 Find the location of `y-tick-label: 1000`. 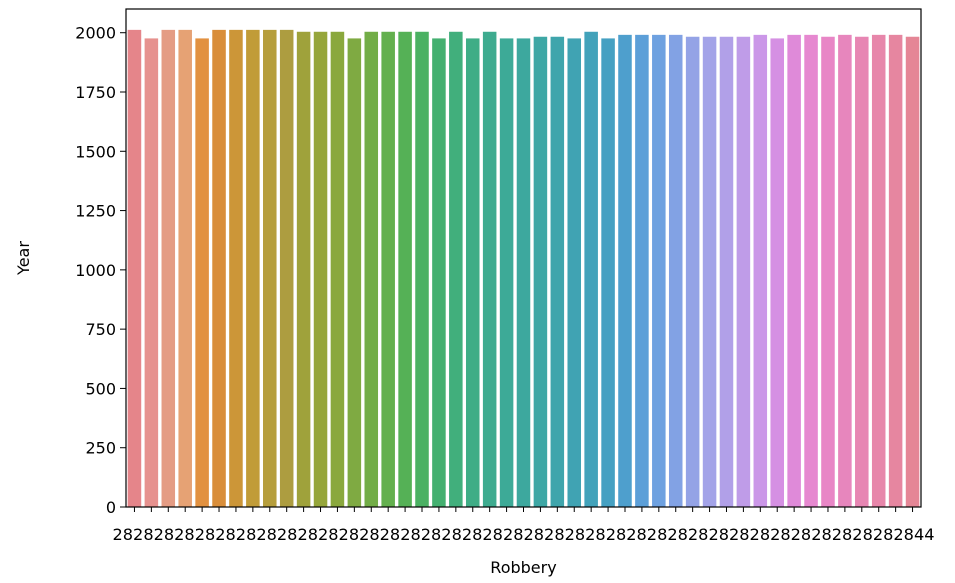

y-tick-label: 1000 is located at coordinates (95, 270).